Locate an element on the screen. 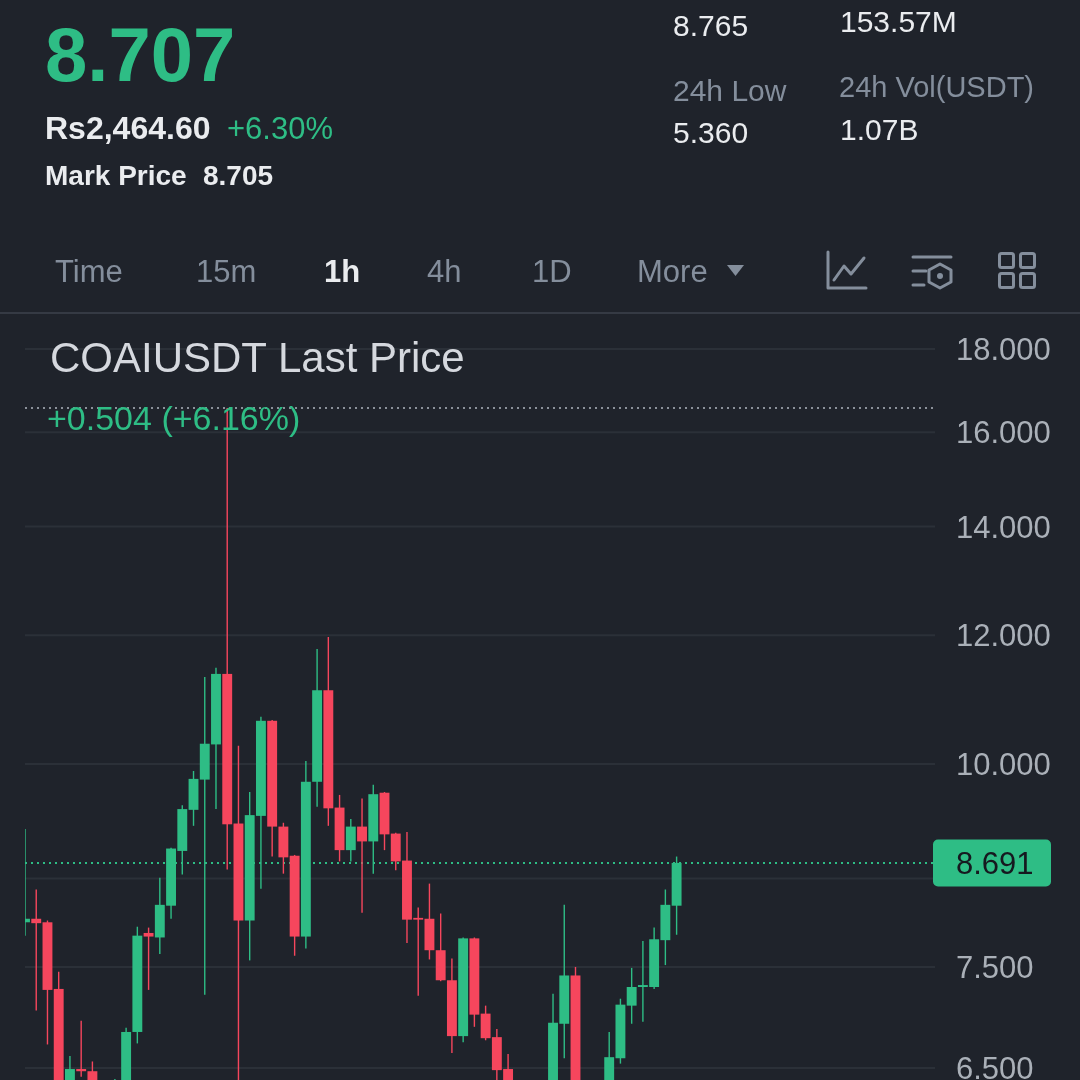 The width and height of the screenshot is (1080, 1080). text: 8.707 is located at coordinates (140, 54).